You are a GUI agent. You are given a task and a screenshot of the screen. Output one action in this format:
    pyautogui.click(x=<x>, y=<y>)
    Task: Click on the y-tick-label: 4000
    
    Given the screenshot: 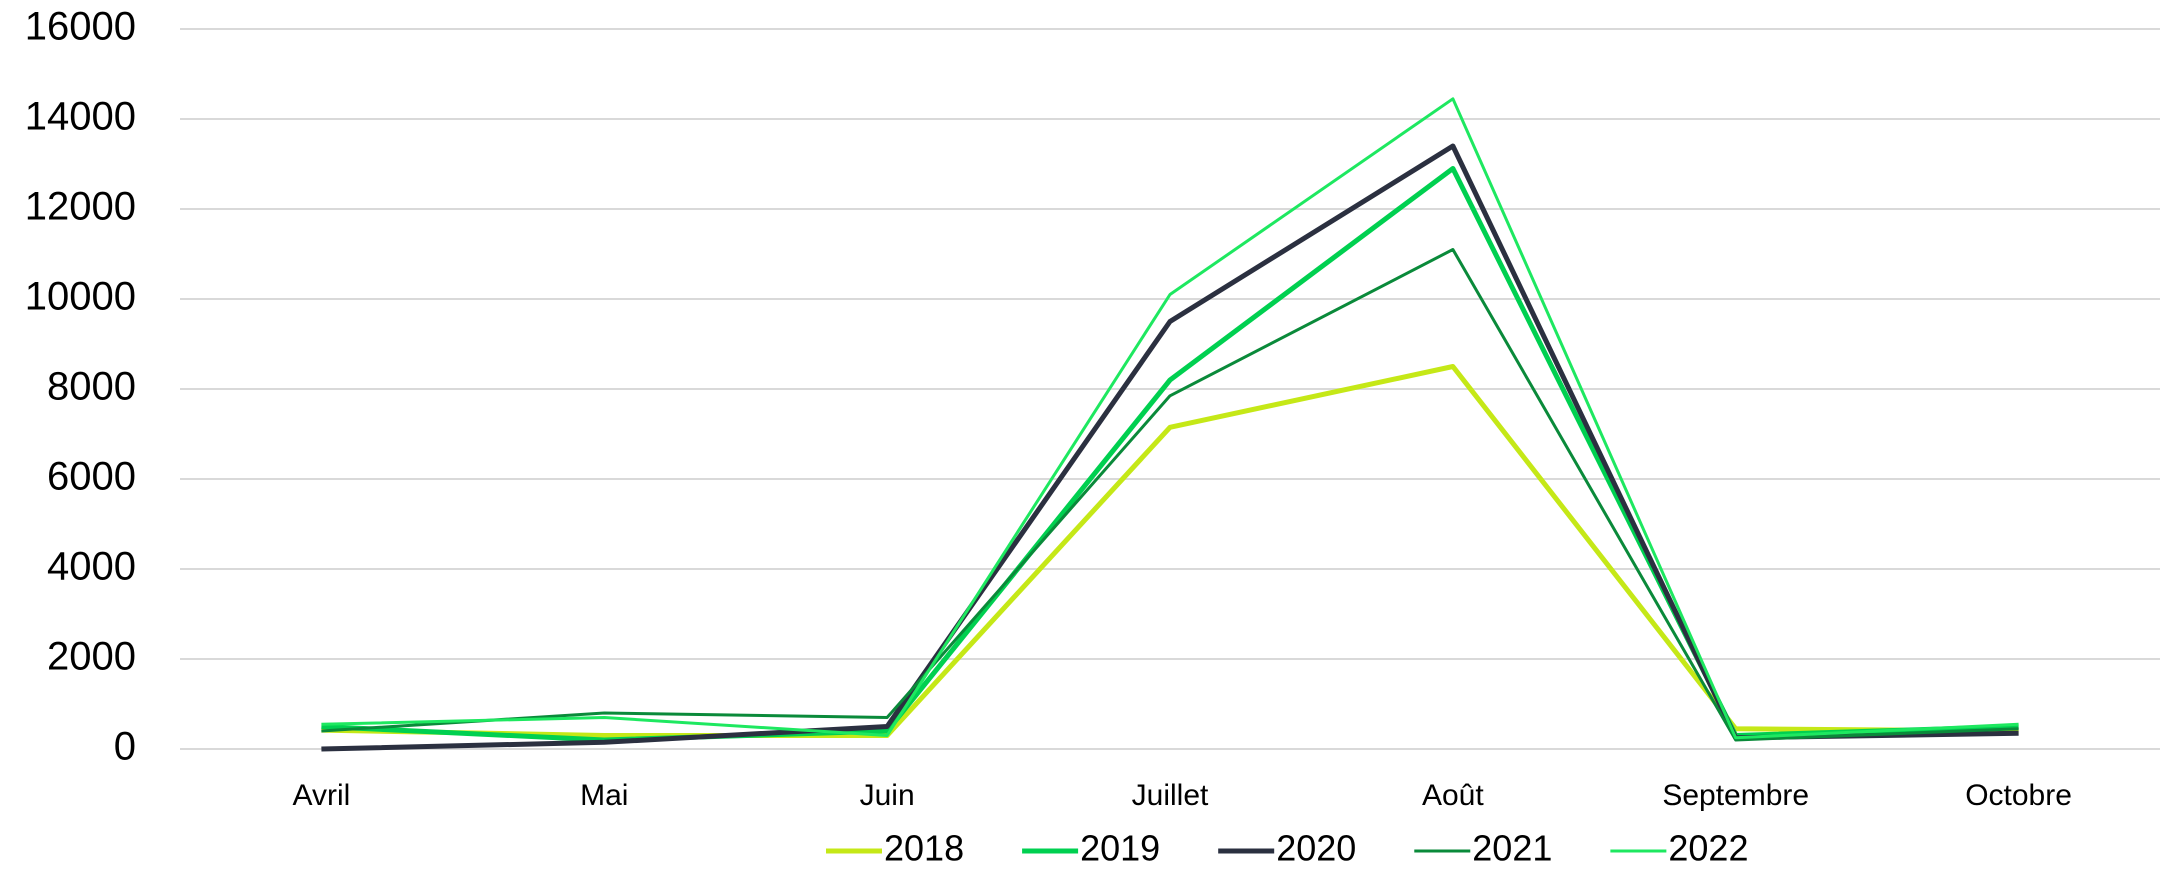 What is the action you would take?
    pyautogui.click(x=91, y=567)
    